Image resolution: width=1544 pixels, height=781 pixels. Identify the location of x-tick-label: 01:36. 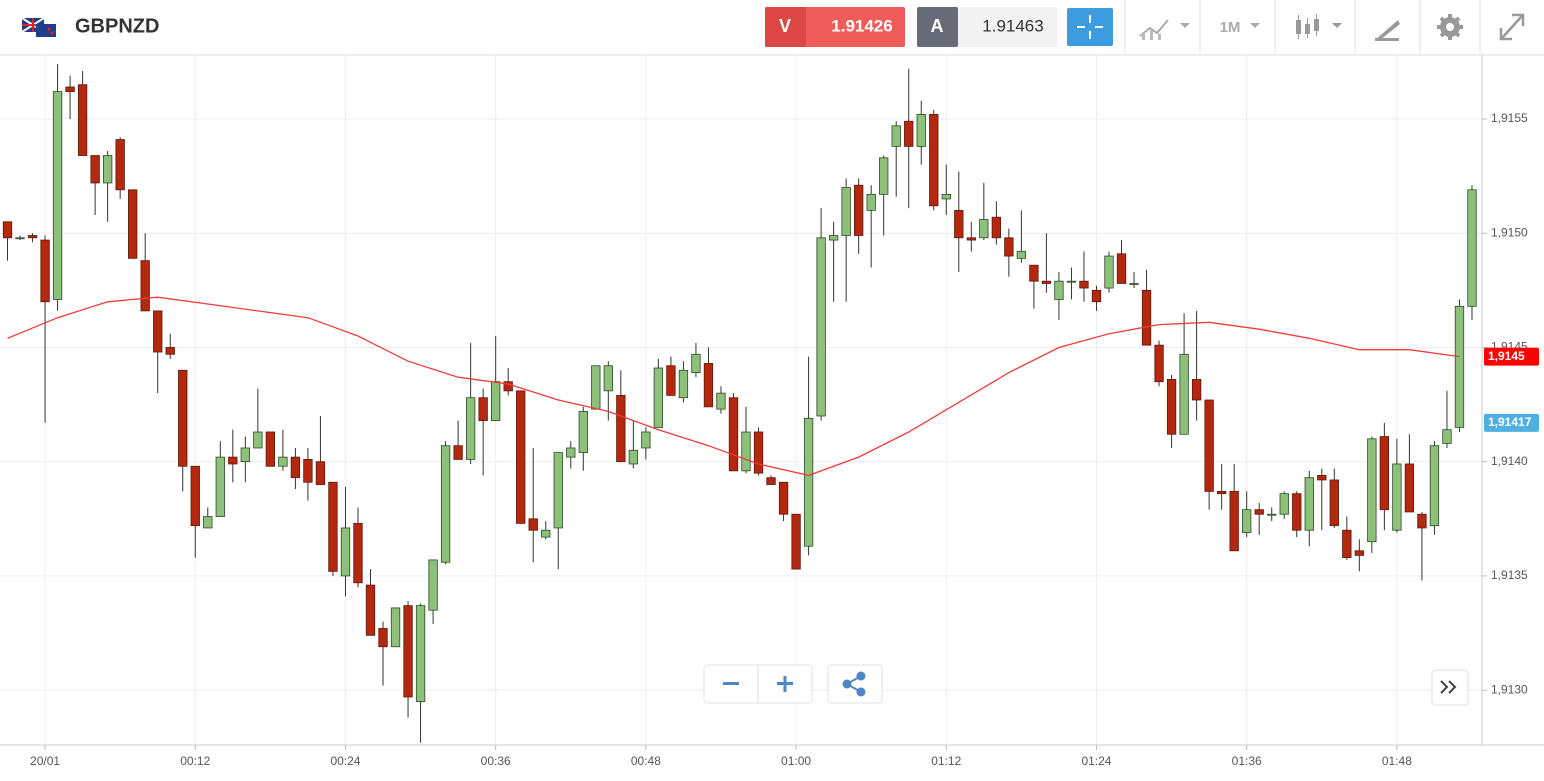
(1247, 761).